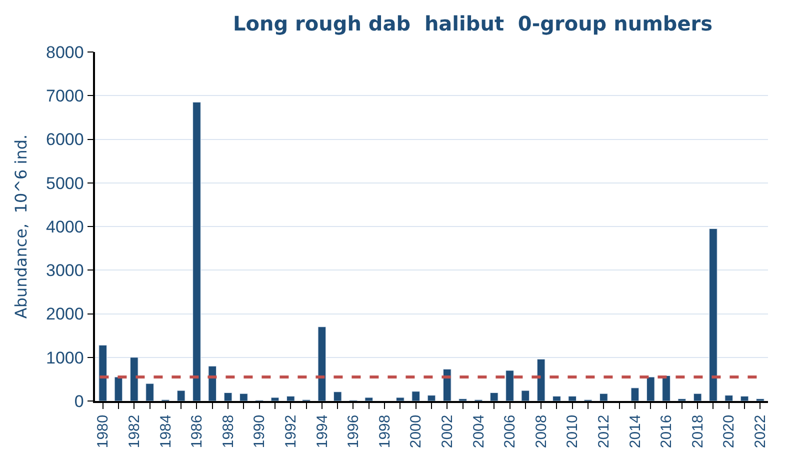 The height and width of the screenshot is (469, 788). I want to click on x-tick-label: 2016, so click(667, 431).